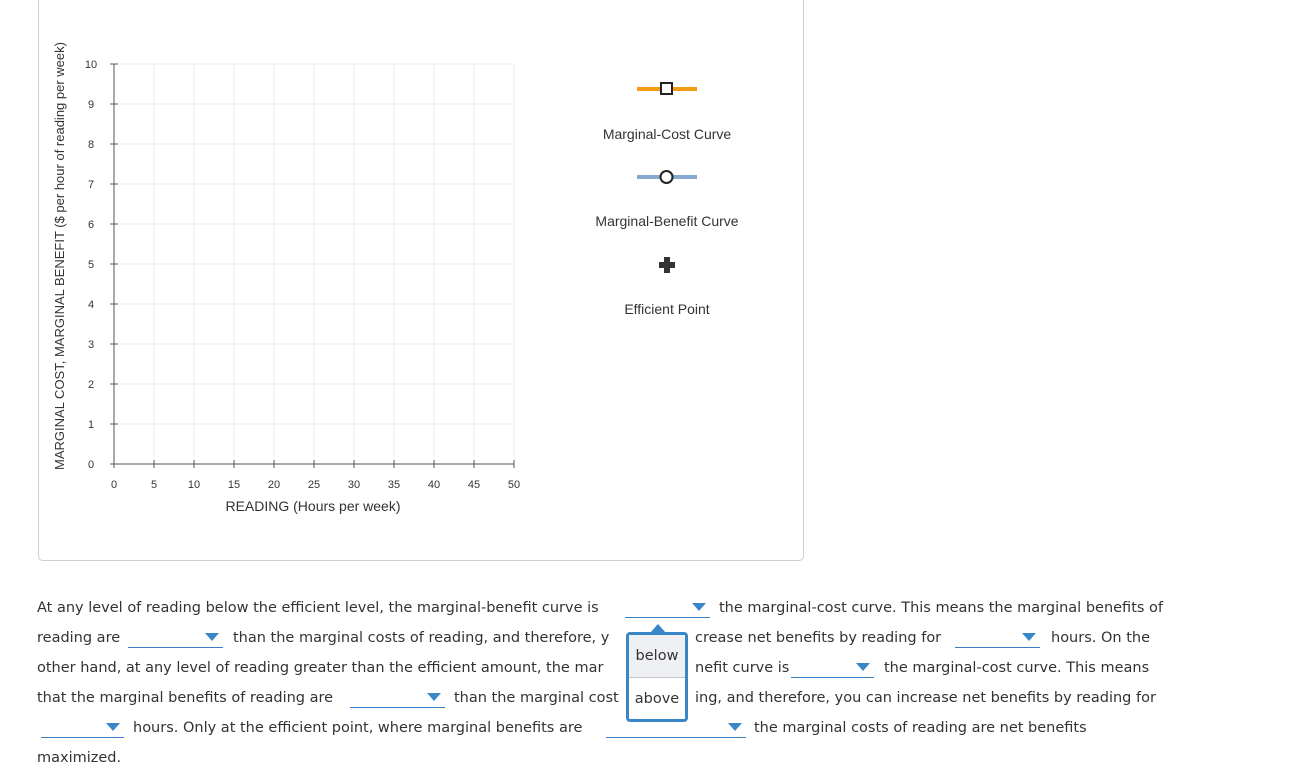 The image size is (1301, 773). I want to click on x-tick-label: 35, so click(394, 485).